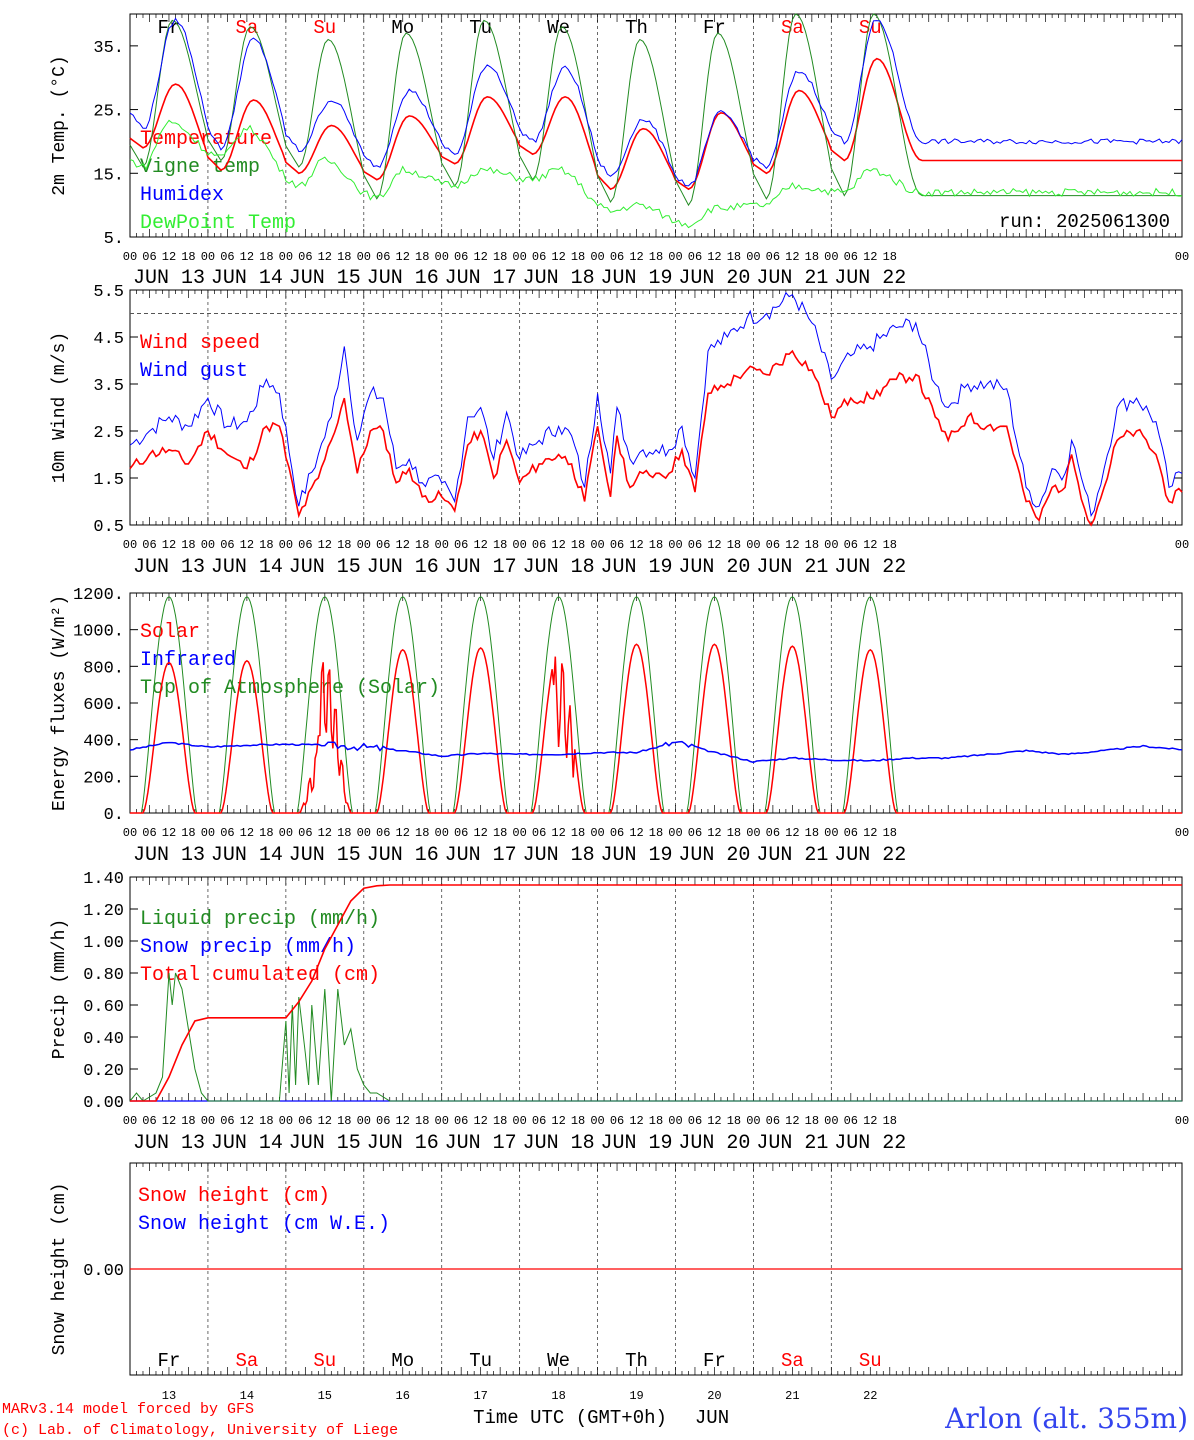 The width and height of the screenshot is (1194, 1440). Describe the element at coordinates (200, 167) in the screenshot. I see `legend-vigne: Vigne temp` at that location.